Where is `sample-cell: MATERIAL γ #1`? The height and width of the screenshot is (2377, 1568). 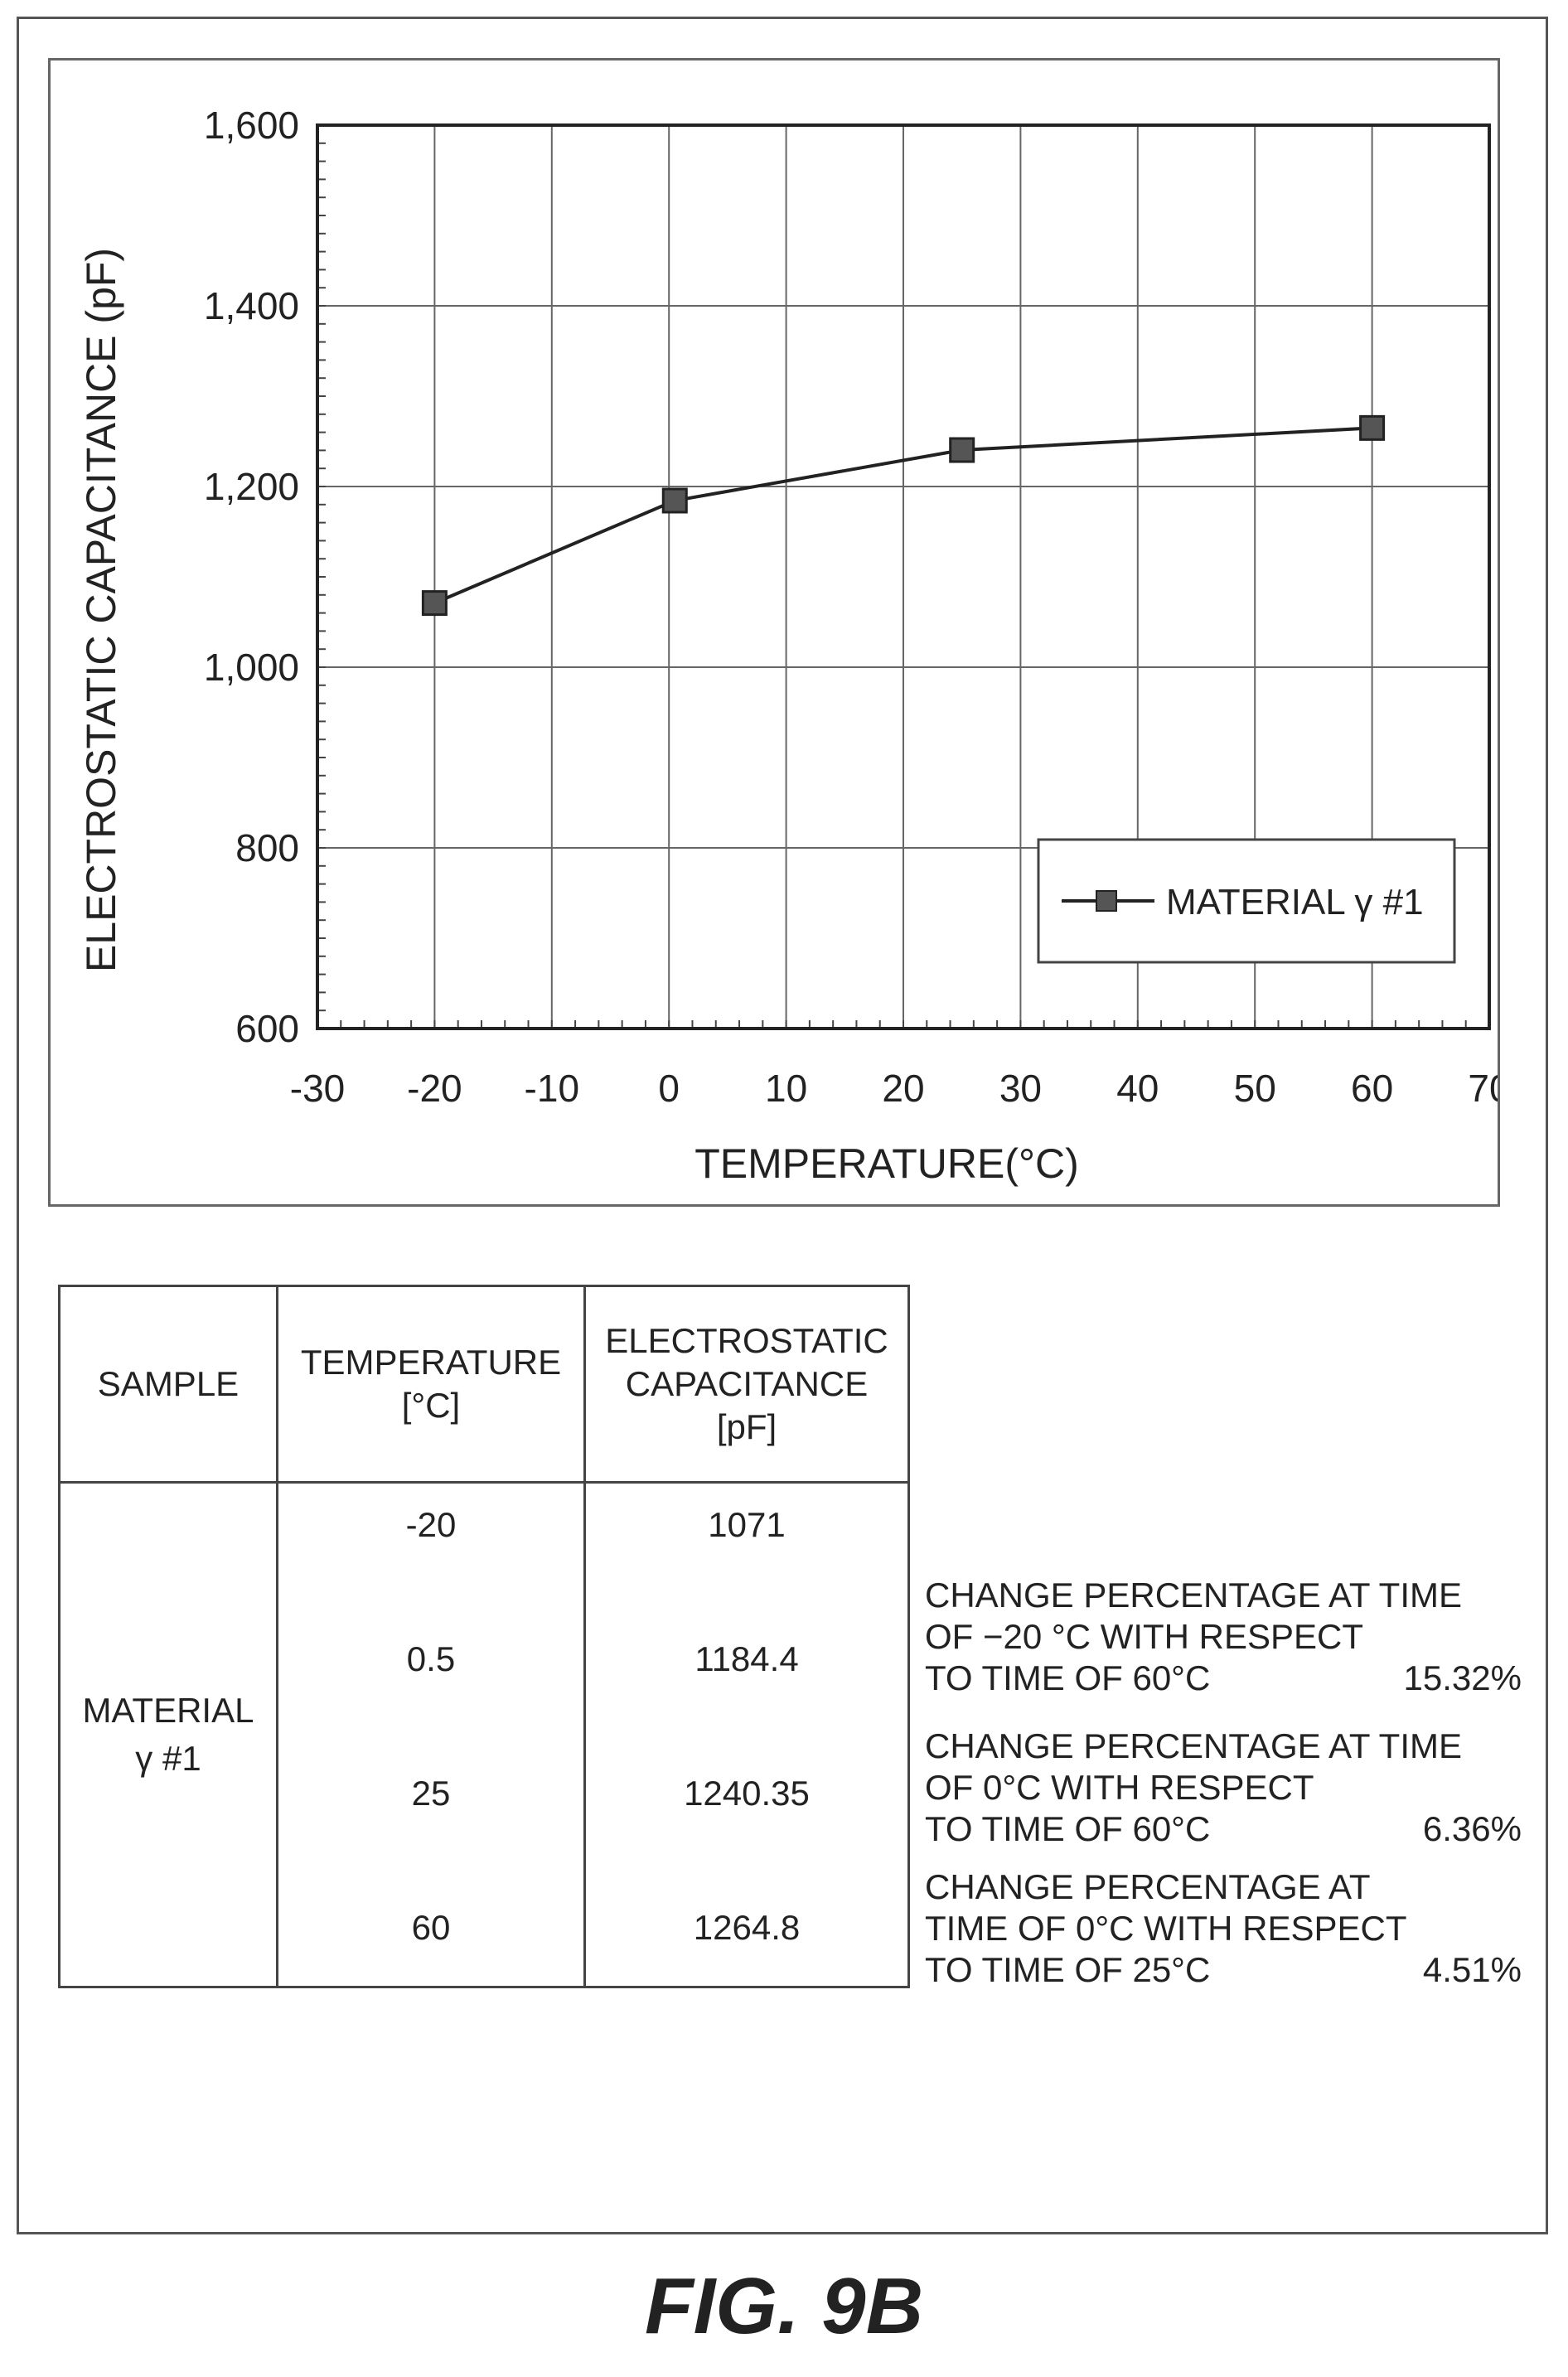
sample-cell: MATERIAL γ #1 is located at coordinates (168, 1734).